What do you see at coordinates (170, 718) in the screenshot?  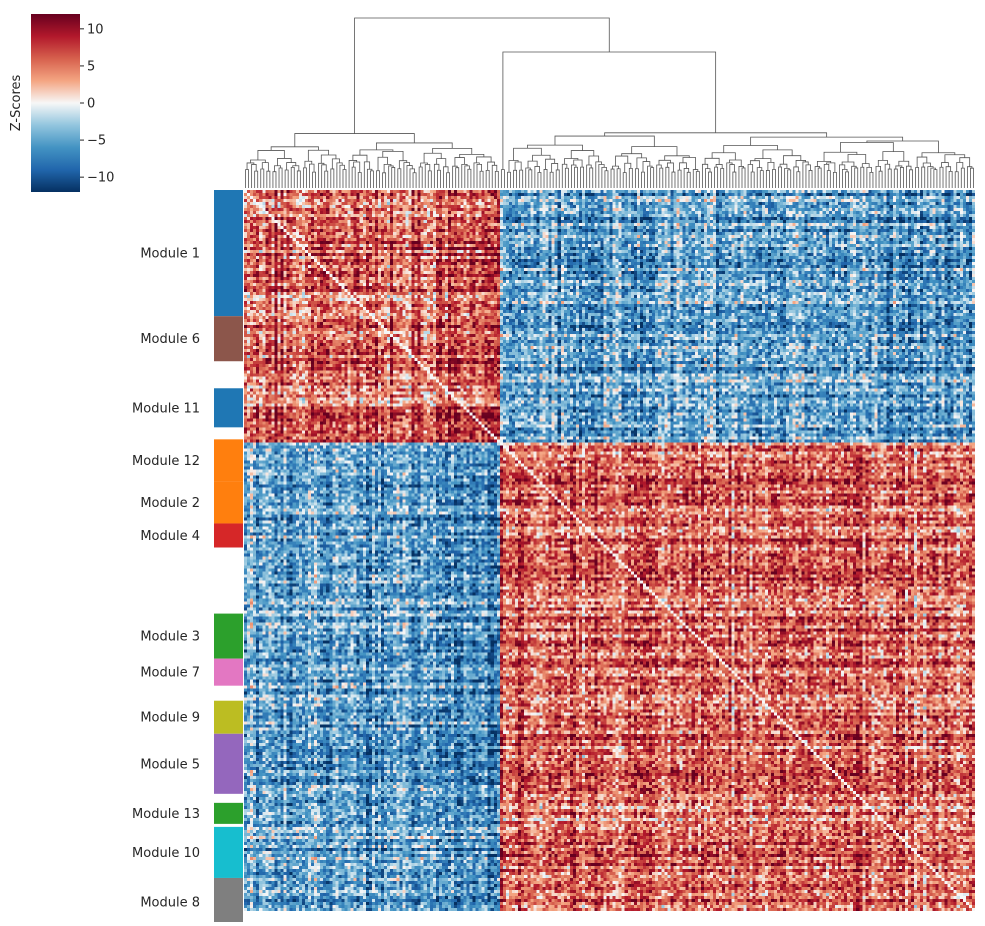 I see `module-label: Module 9` at bounding box center [170, 718].